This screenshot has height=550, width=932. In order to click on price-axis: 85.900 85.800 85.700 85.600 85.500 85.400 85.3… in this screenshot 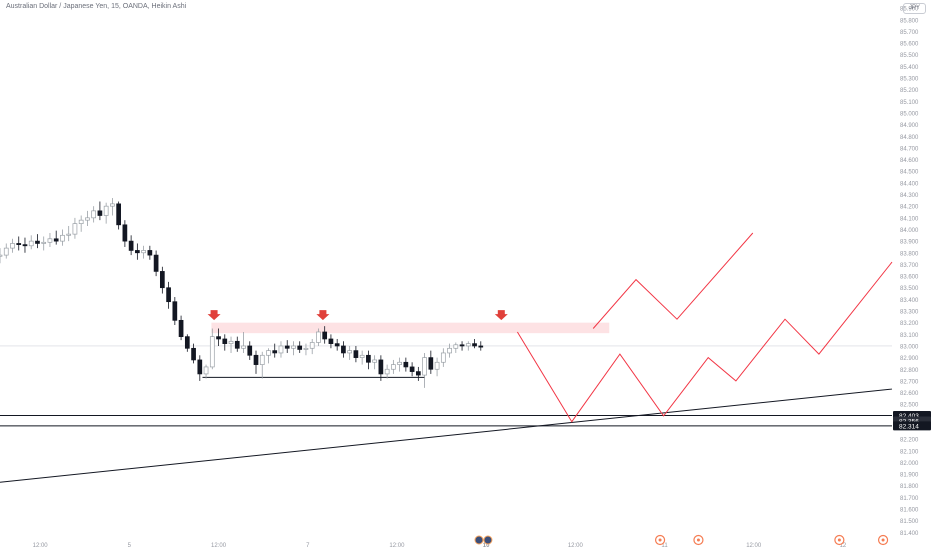, I will do `click(912, 272)`.